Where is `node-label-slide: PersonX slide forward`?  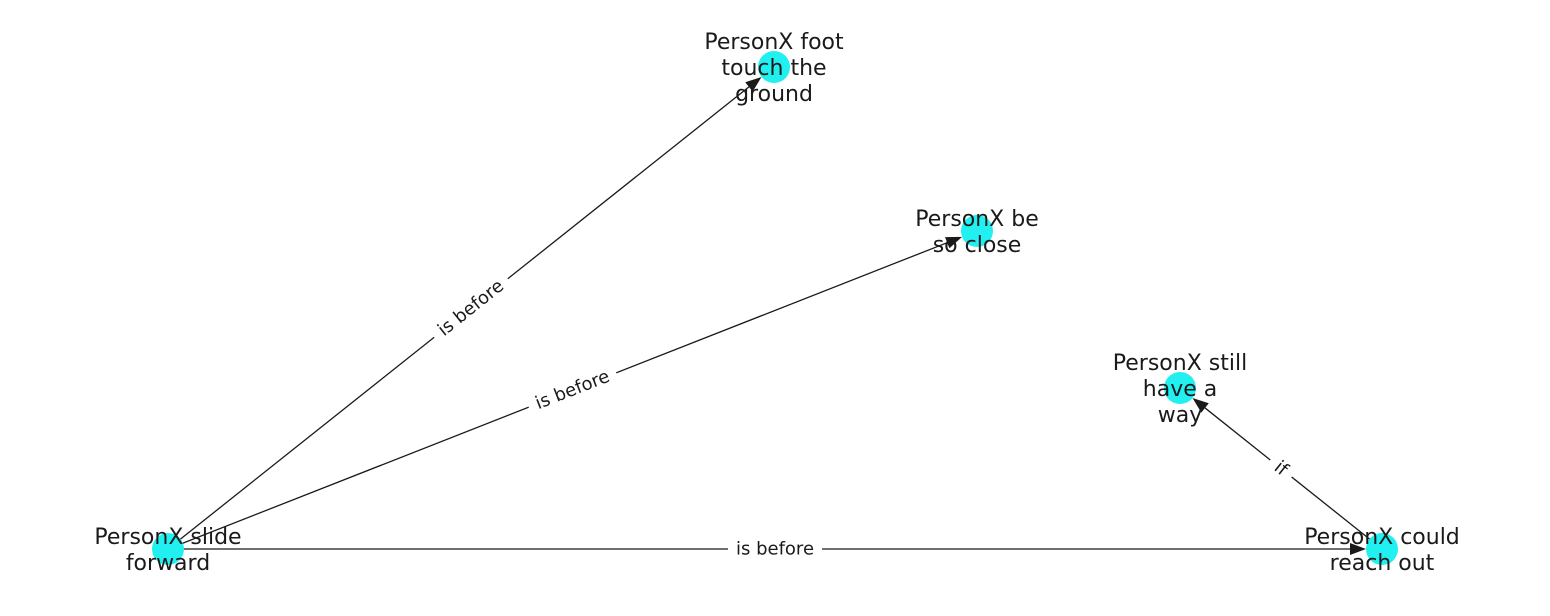 node-label-slide: PersonX slide forward is located at coordinates (167, 550).